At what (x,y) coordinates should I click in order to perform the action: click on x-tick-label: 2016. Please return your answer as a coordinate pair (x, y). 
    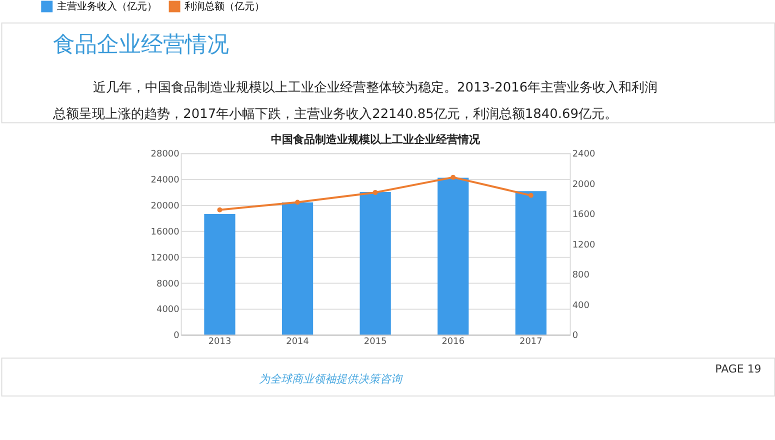
    Looking at the image, I should click on (453, 342).